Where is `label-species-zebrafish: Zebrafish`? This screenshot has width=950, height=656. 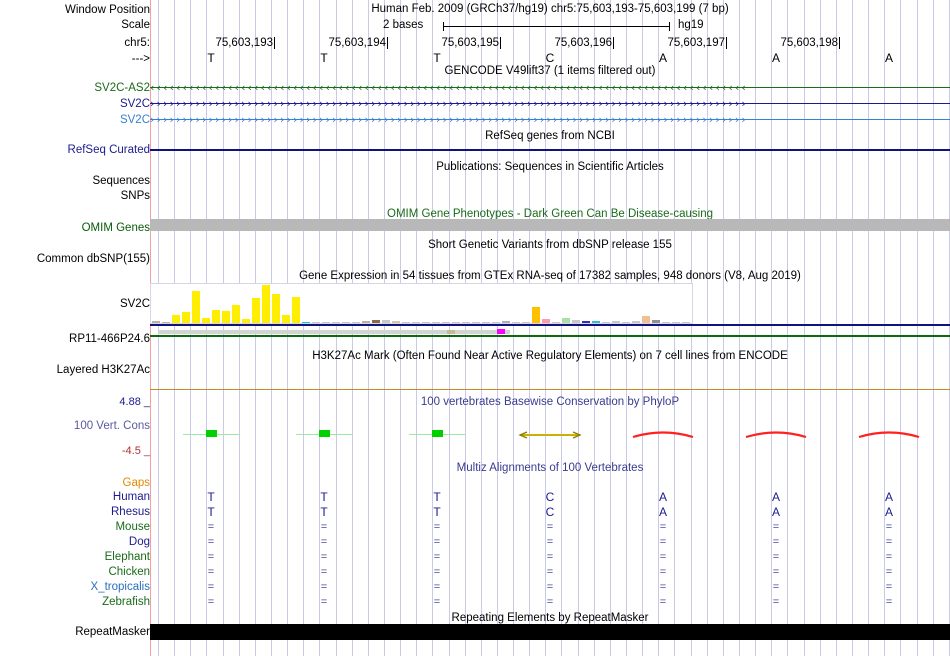
label-species-zebrafish: Zebrafish is located at coordinates (126, 602).